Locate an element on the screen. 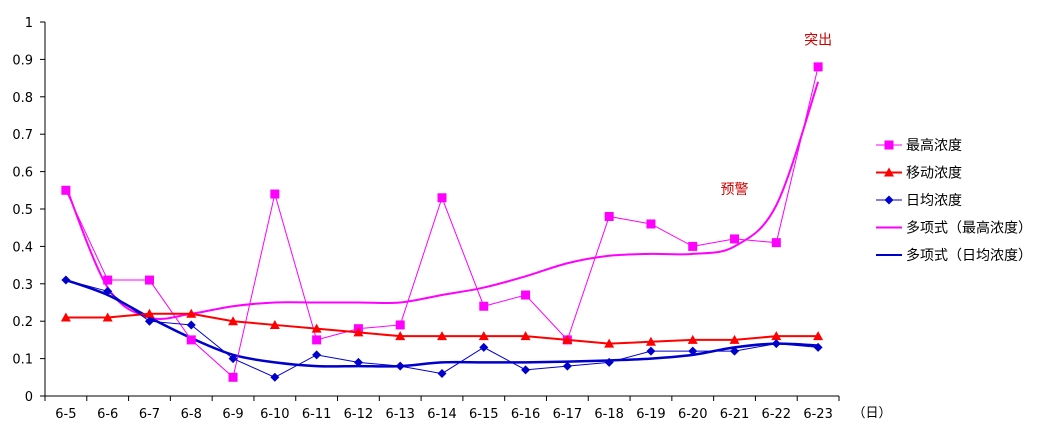 The image size is (1044, 431). legend-label: 最高浓度 is located at coordinates (934, 145).